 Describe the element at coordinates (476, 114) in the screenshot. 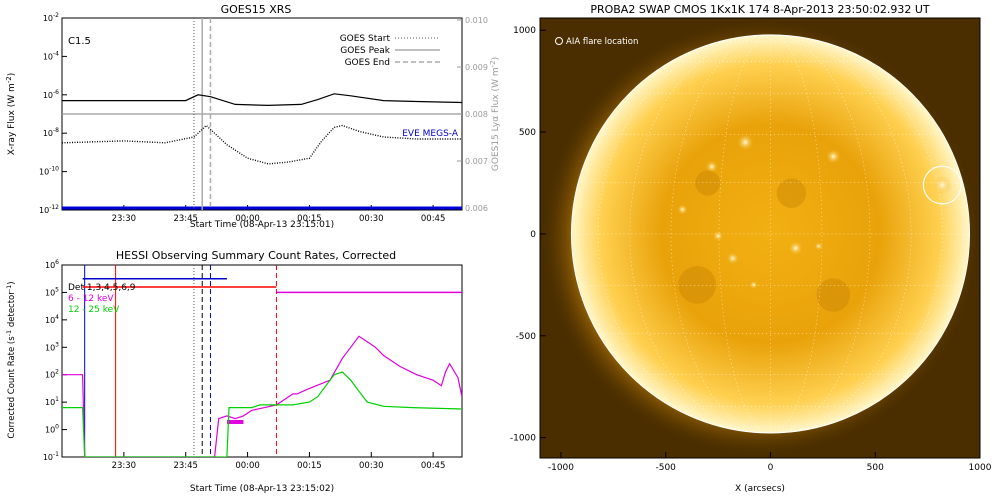

I see `goes-y2-tick-label: 0.008` at that location.